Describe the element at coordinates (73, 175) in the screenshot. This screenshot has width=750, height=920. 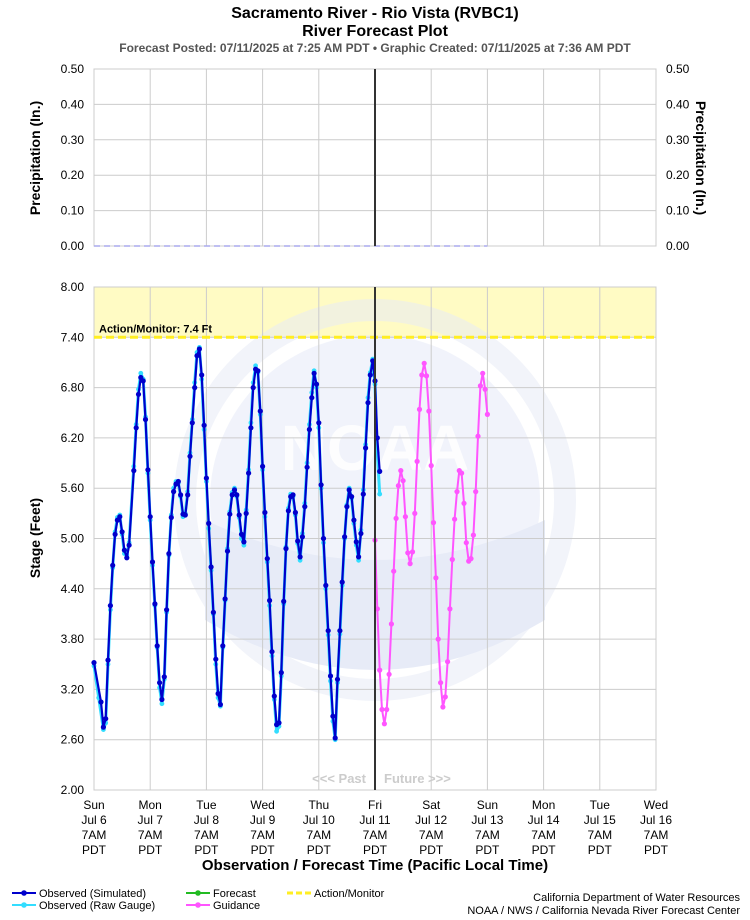
I see `precip-tick-label: 0.20` at that location.